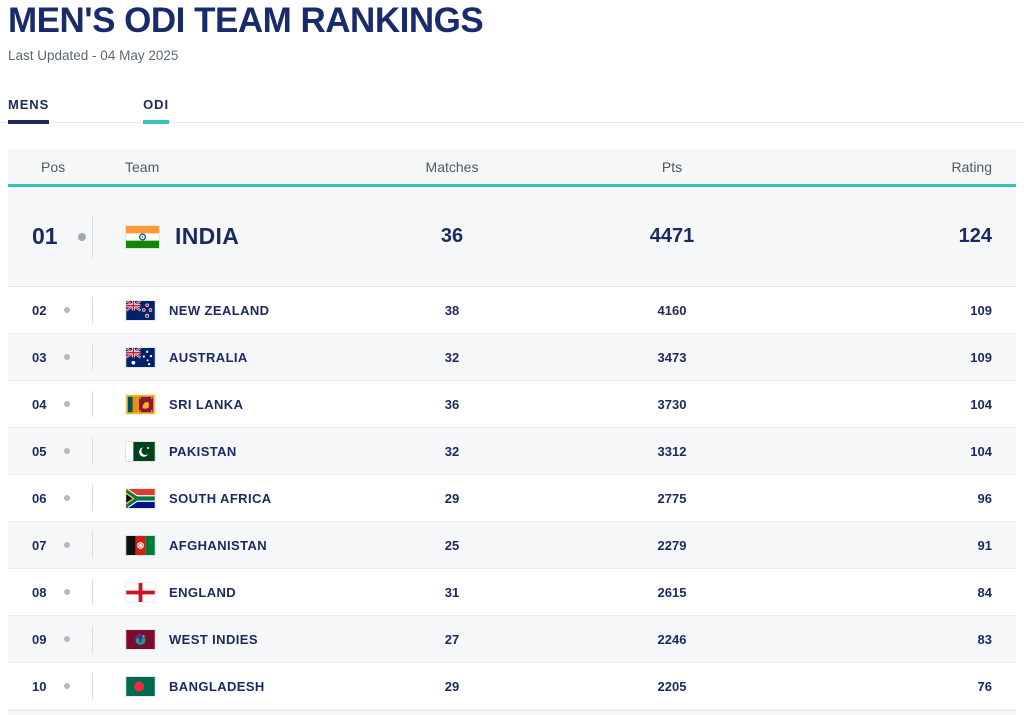 Image resolution: width=1024 pixels, height=715 pixels. I want to click on pts-cell: 2615, so click(672, 592).